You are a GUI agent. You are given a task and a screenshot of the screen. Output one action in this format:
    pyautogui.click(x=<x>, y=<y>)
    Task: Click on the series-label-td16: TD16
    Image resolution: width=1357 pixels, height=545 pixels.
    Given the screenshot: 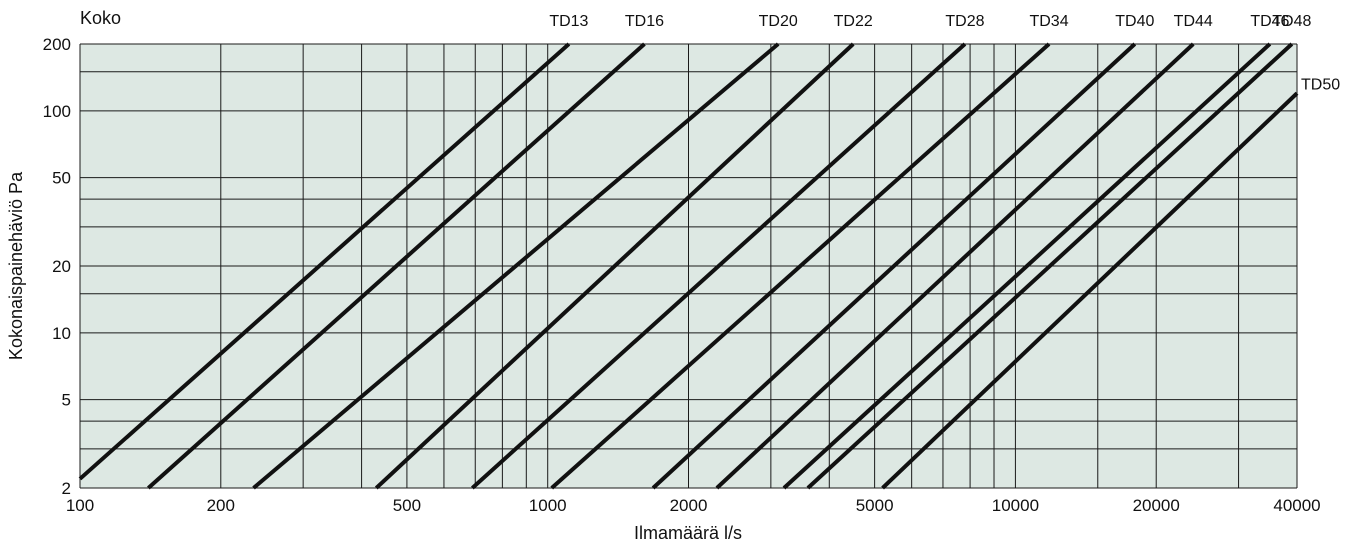 What is the action you would take?
    pyautogui.click(x=644, y=21)
    